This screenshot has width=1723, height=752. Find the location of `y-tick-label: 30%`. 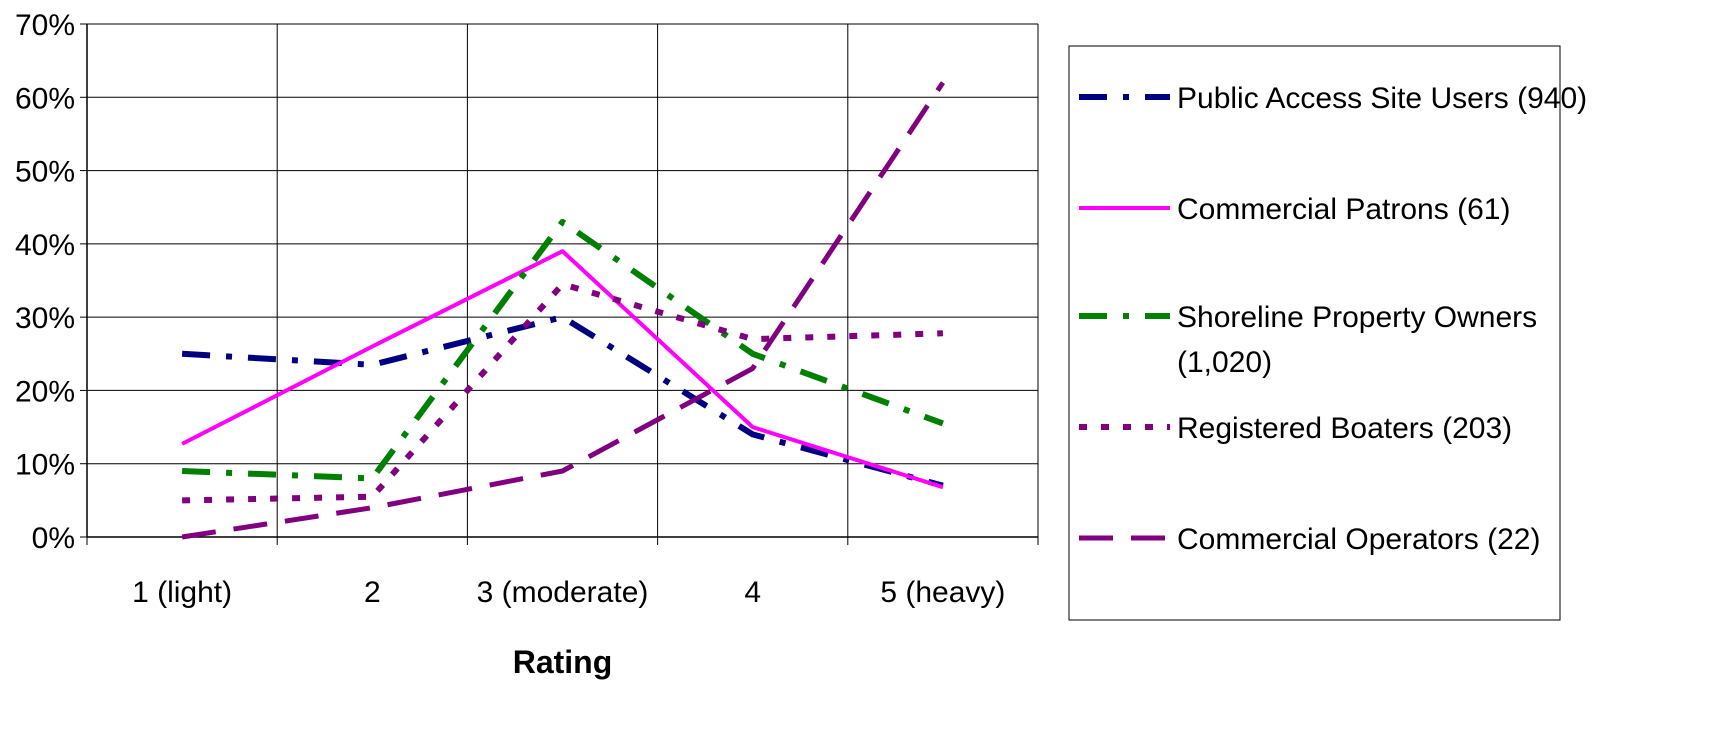

y-tick-label: 30% is located at coordinates (45, 318).